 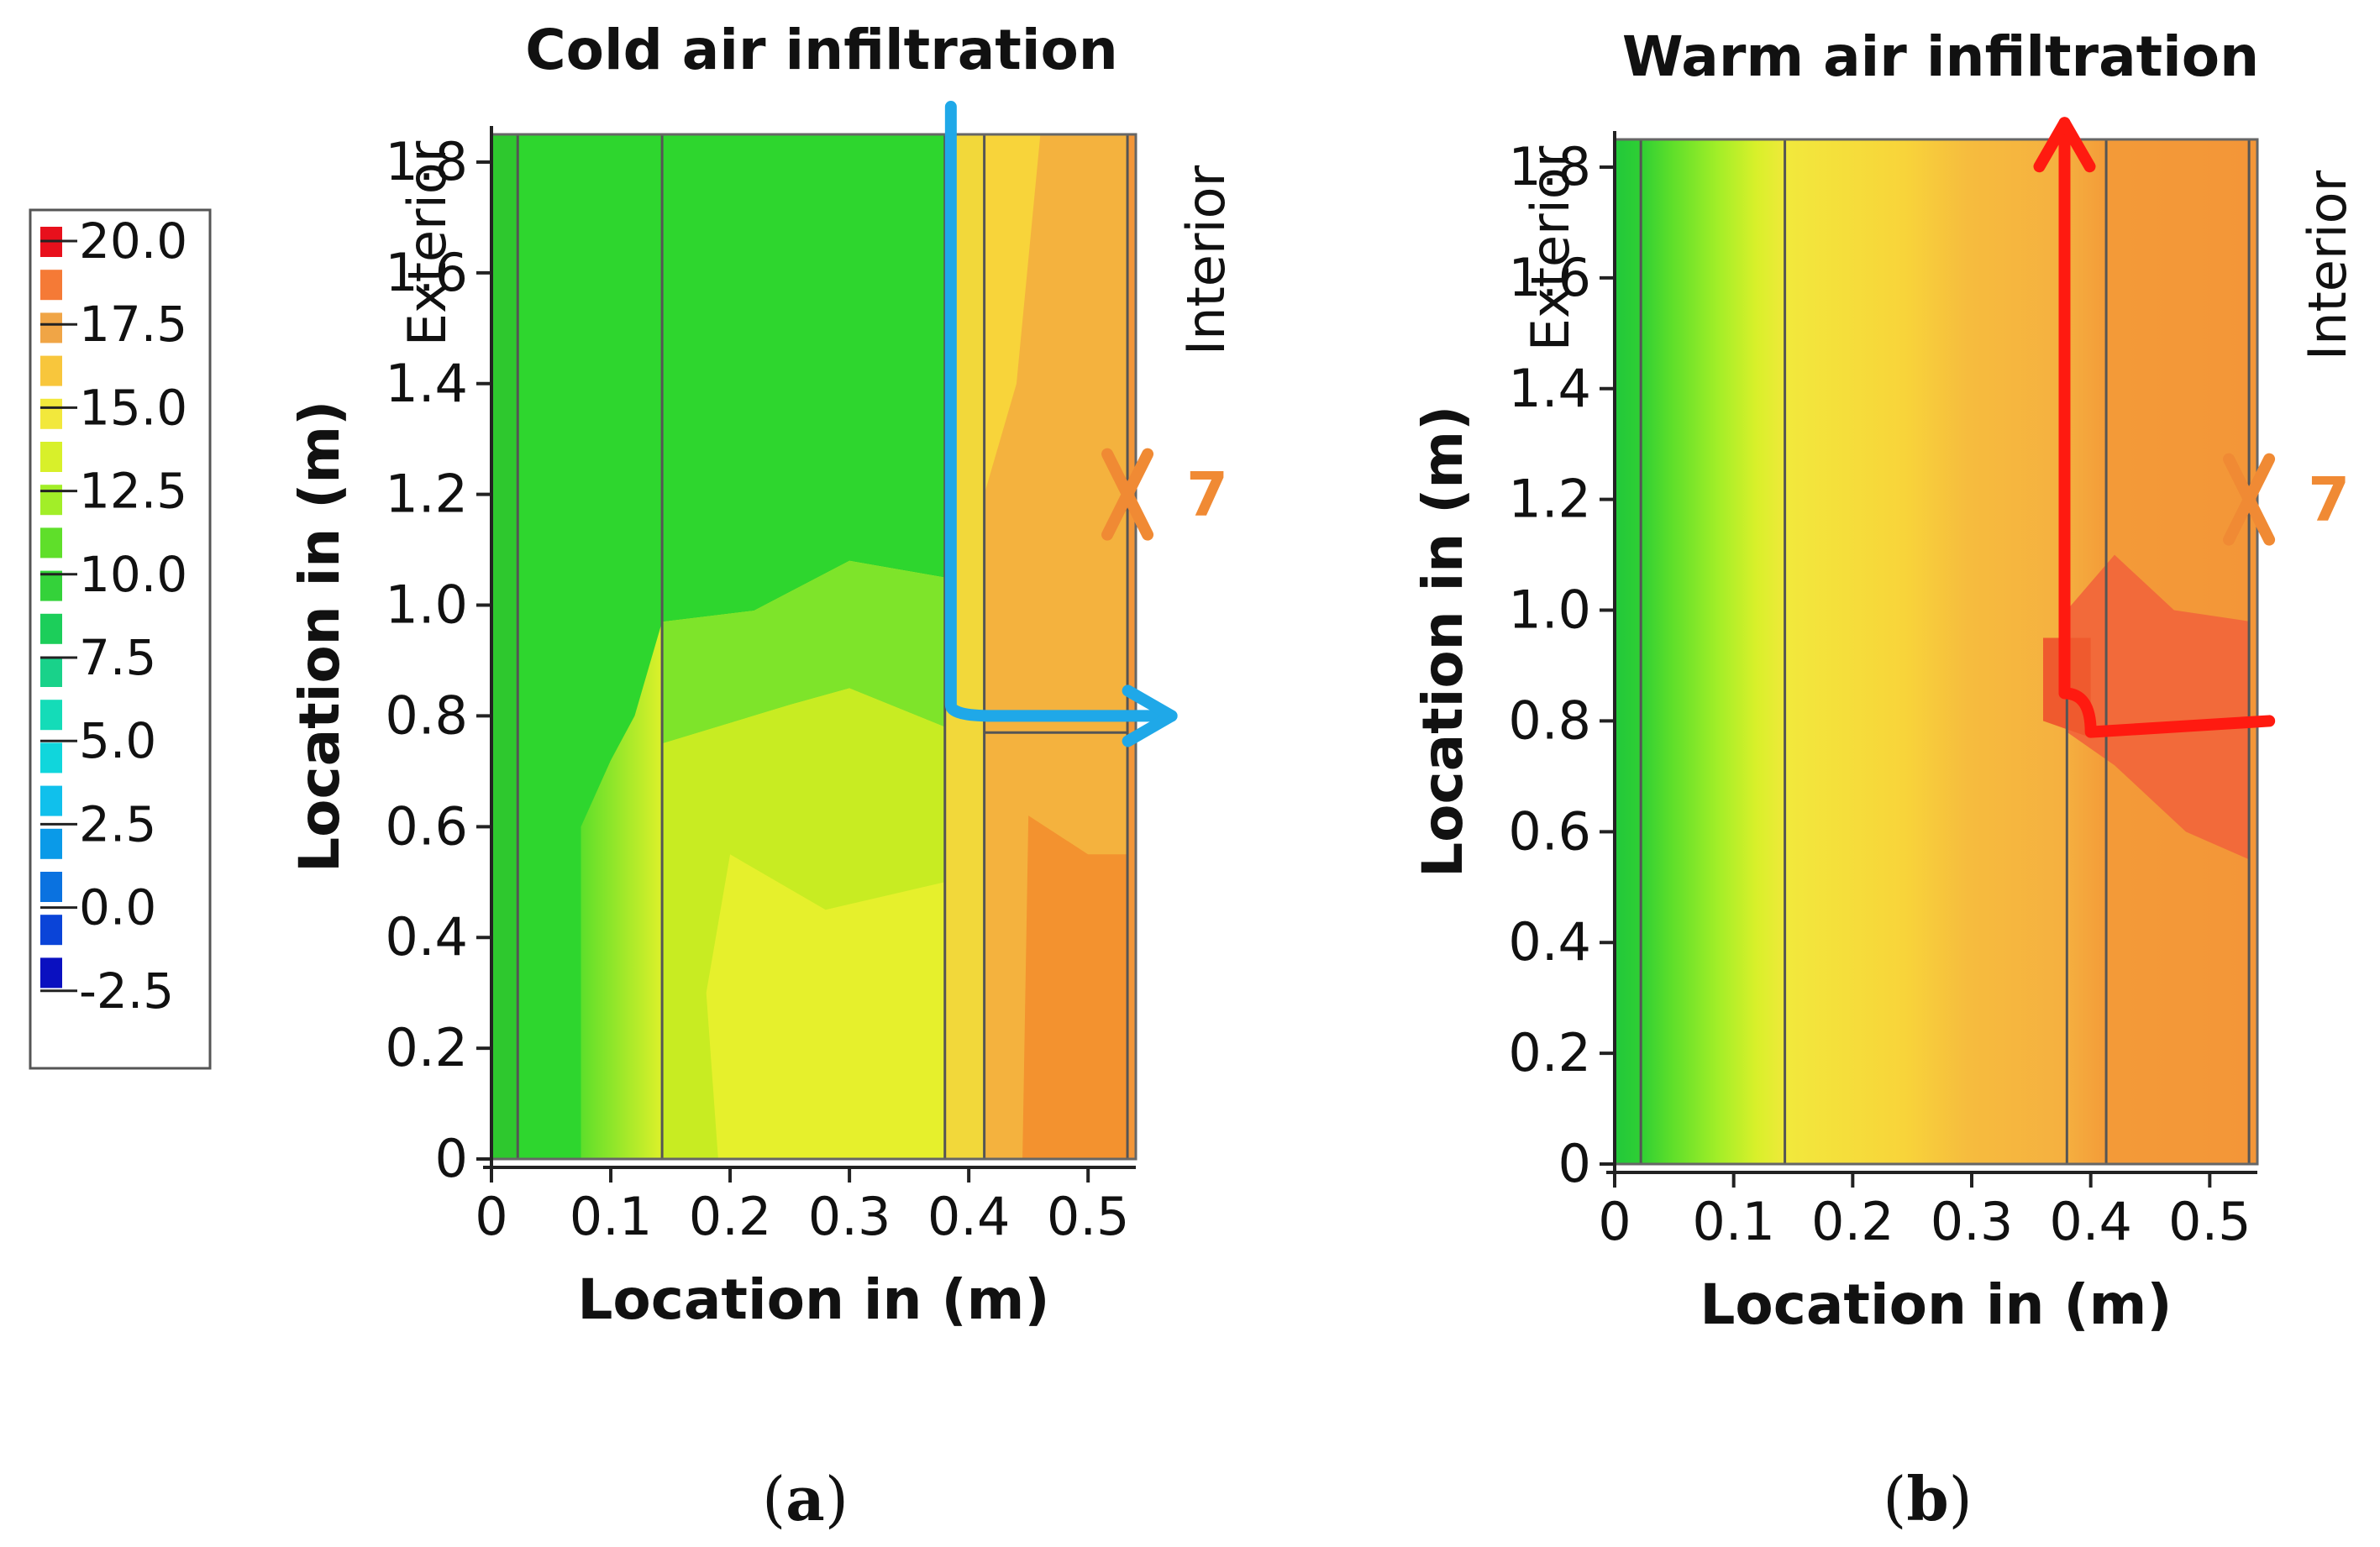 What do you see at coordinates (821, 50) in the screenshot?
I see `panel-title: Cold air infiltration` at bounding box center [821, 50].